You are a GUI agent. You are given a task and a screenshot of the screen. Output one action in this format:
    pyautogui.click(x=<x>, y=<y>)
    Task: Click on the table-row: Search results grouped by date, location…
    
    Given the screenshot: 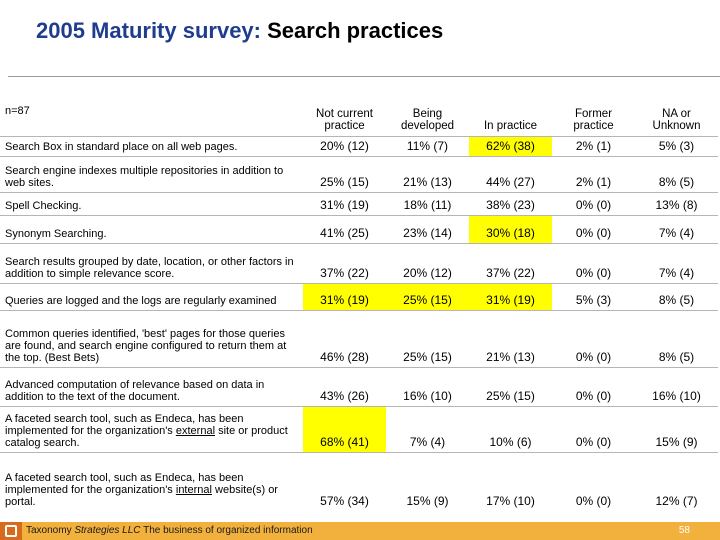 What is the action you would take?
    pyautogui.click(x=359, y=263)
    